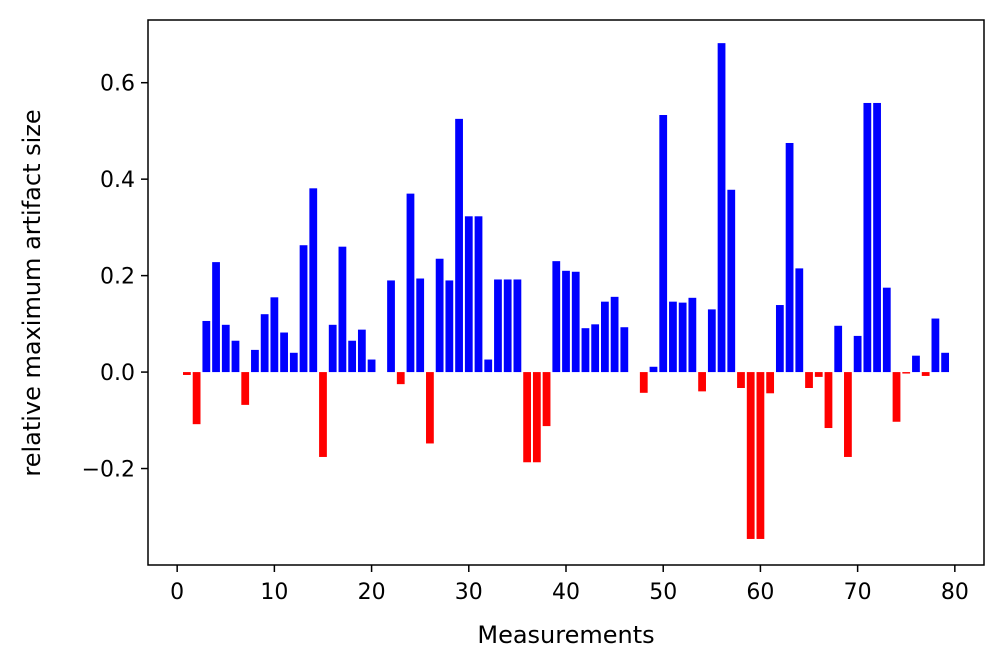 The height and width of the screenshot is (668, 1006). I want to click on y-tick-label: 0.4, so click(117, 180).